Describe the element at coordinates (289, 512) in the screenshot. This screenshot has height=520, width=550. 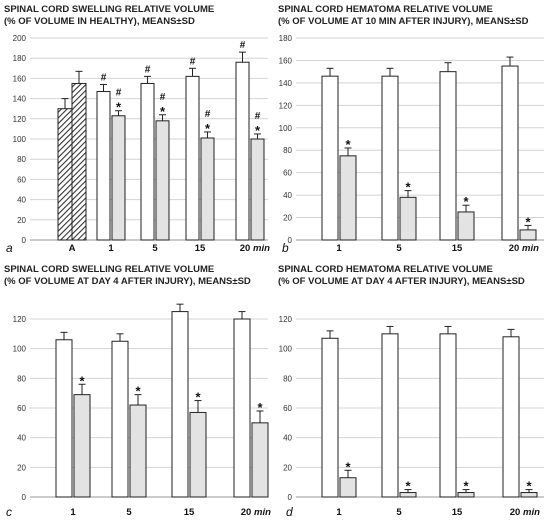
I see `panel-letter: d` at that location.